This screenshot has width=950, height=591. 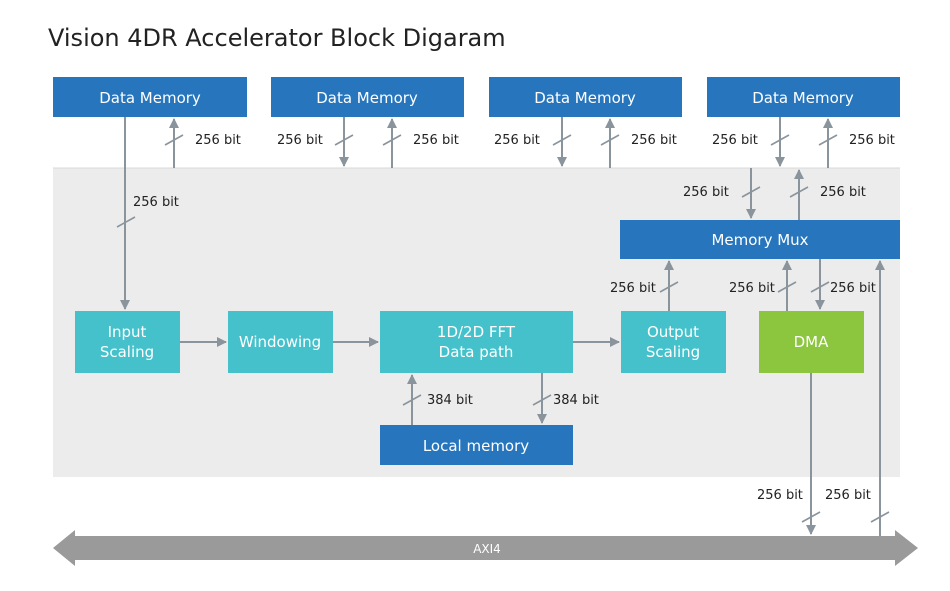 I want to click on data-memory-3-label: Data Memory, so click(x=585, y=98).